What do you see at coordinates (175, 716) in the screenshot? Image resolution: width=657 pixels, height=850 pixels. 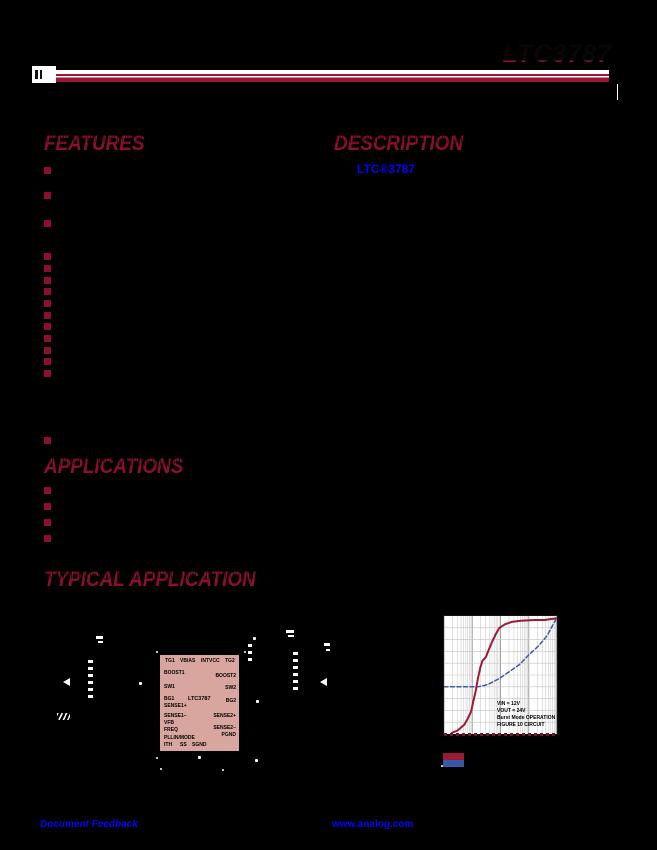 I see `pin-sense1n: SENSE1−` at bounding box center [175, 716].